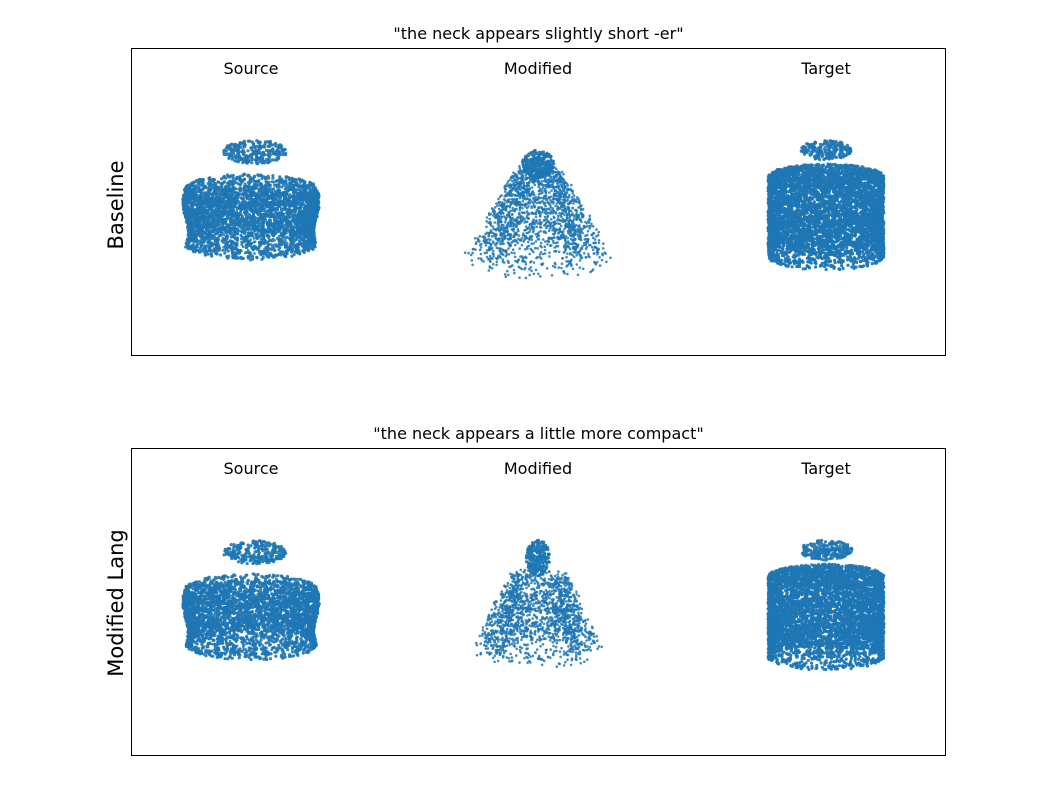 The image size is (1050, 800). Describe the element at coordinates (116, 603) in the screenshot. I see `row-label: Modified Lang` at that location.